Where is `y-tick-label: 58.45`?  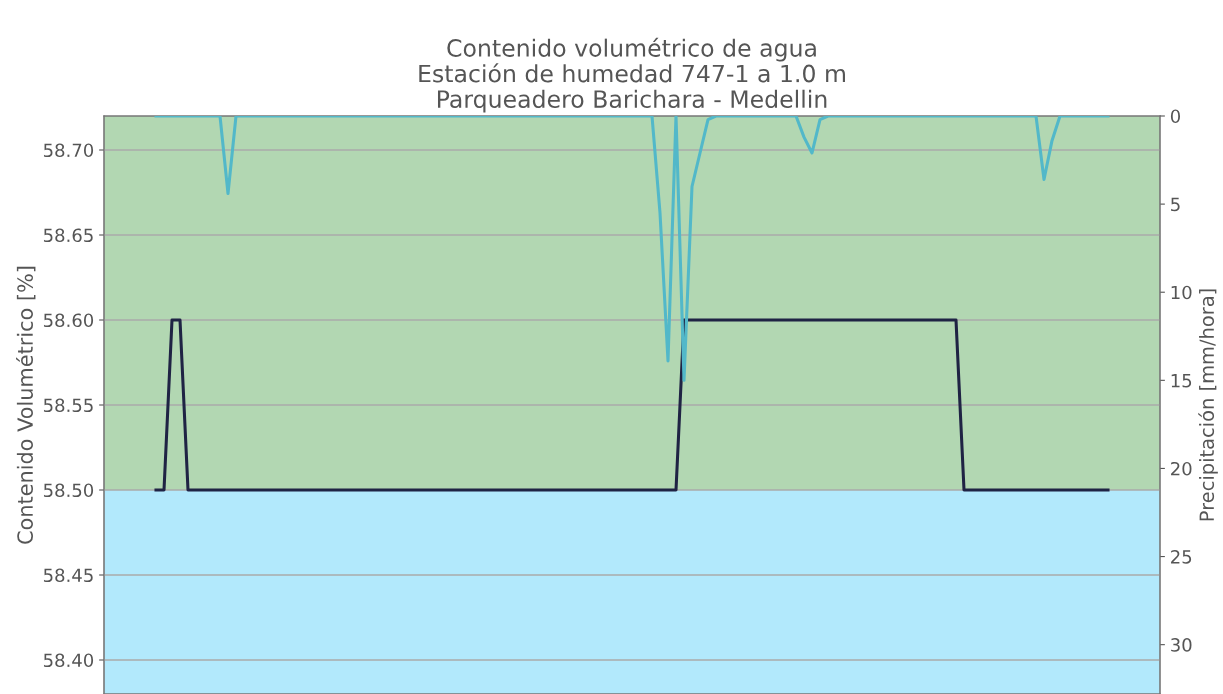
y-tick-label: 58.45 is located at coordinates (68, 575).